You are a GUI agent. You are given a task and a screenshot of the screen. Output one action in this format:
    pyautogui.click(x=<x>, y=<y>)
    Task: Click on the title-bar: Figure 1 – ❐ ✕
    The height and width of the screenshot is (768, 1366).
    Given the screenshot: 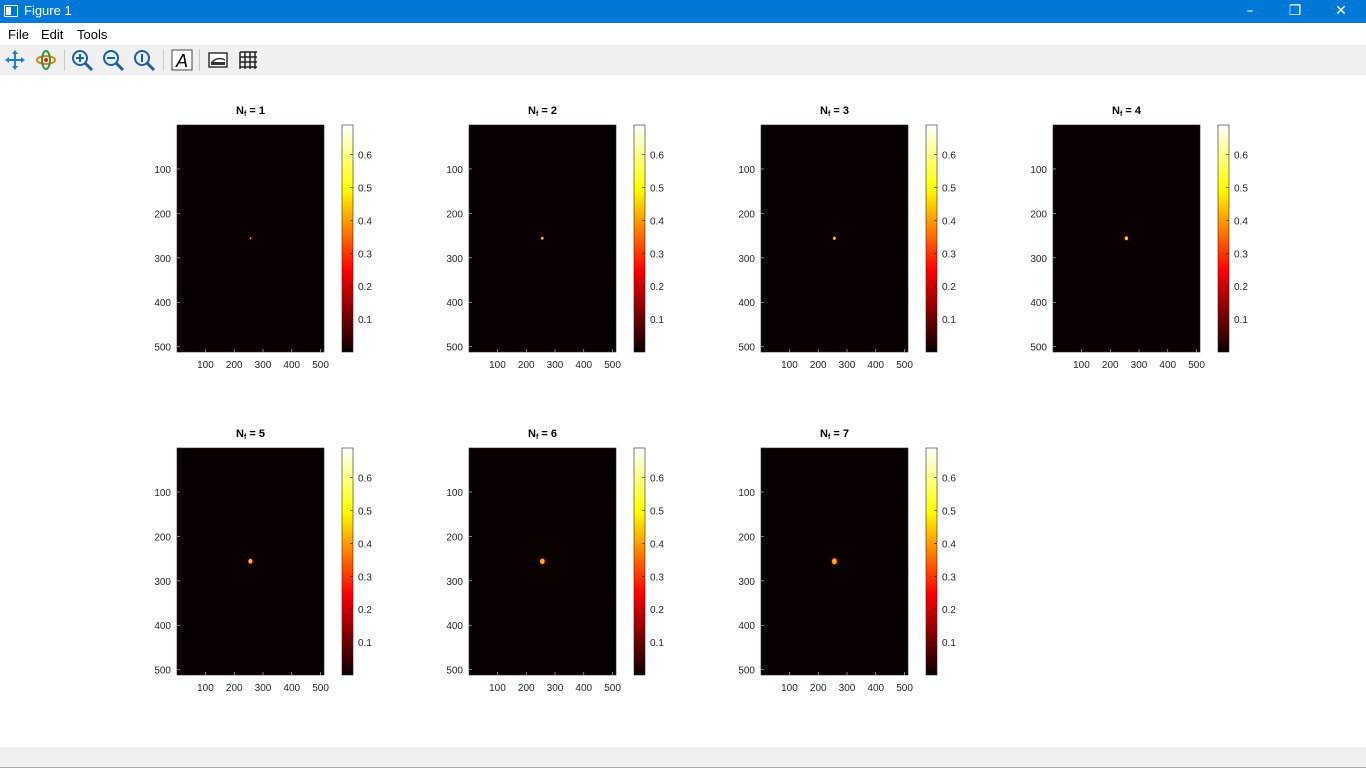 What is the action you would take?
    pyautogui.click(x=683, y=11)
    